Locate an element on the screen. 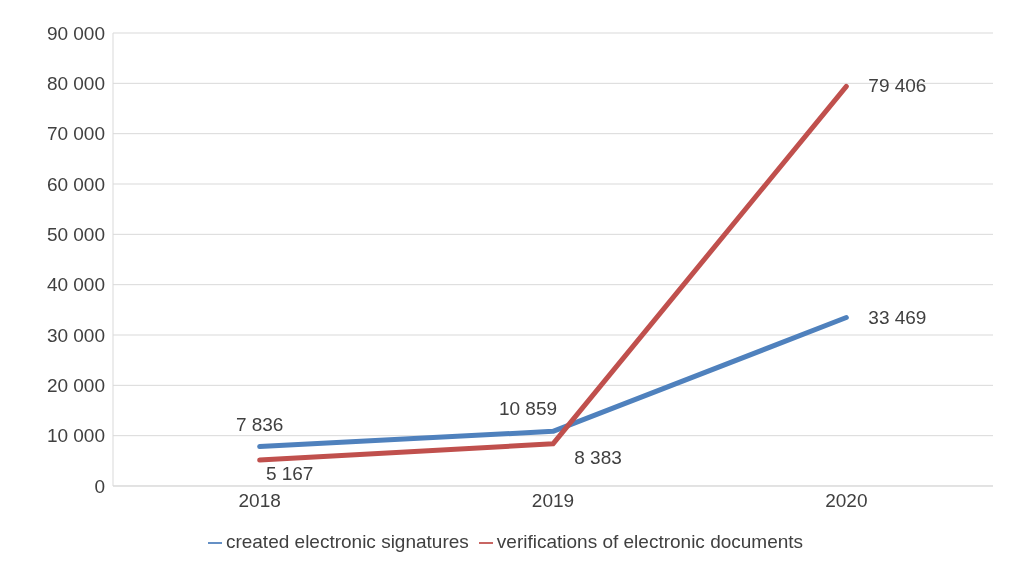 The image size is (1019, 570). y-tick-label: 80 000 is located at coordinates (75, 84).